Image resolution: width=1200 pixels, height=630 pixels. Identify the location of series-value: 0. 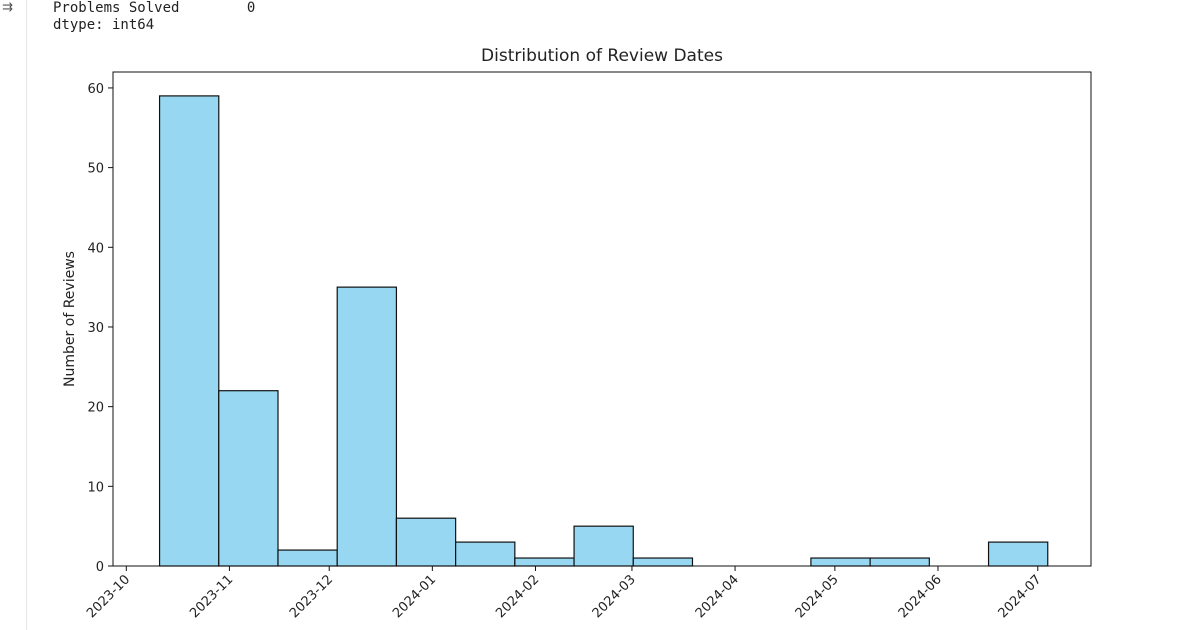
(251, 8).